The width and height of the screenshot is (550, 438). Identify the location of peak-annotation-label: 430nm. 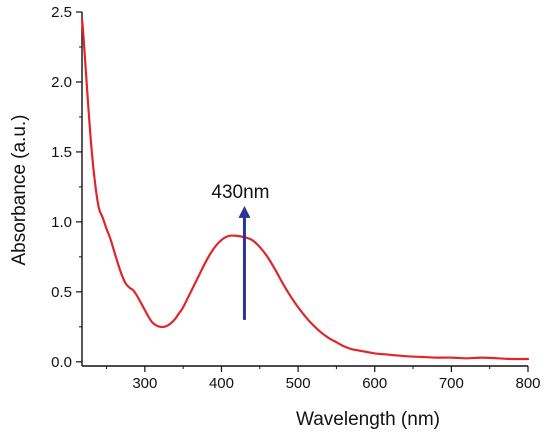
(240, 192).